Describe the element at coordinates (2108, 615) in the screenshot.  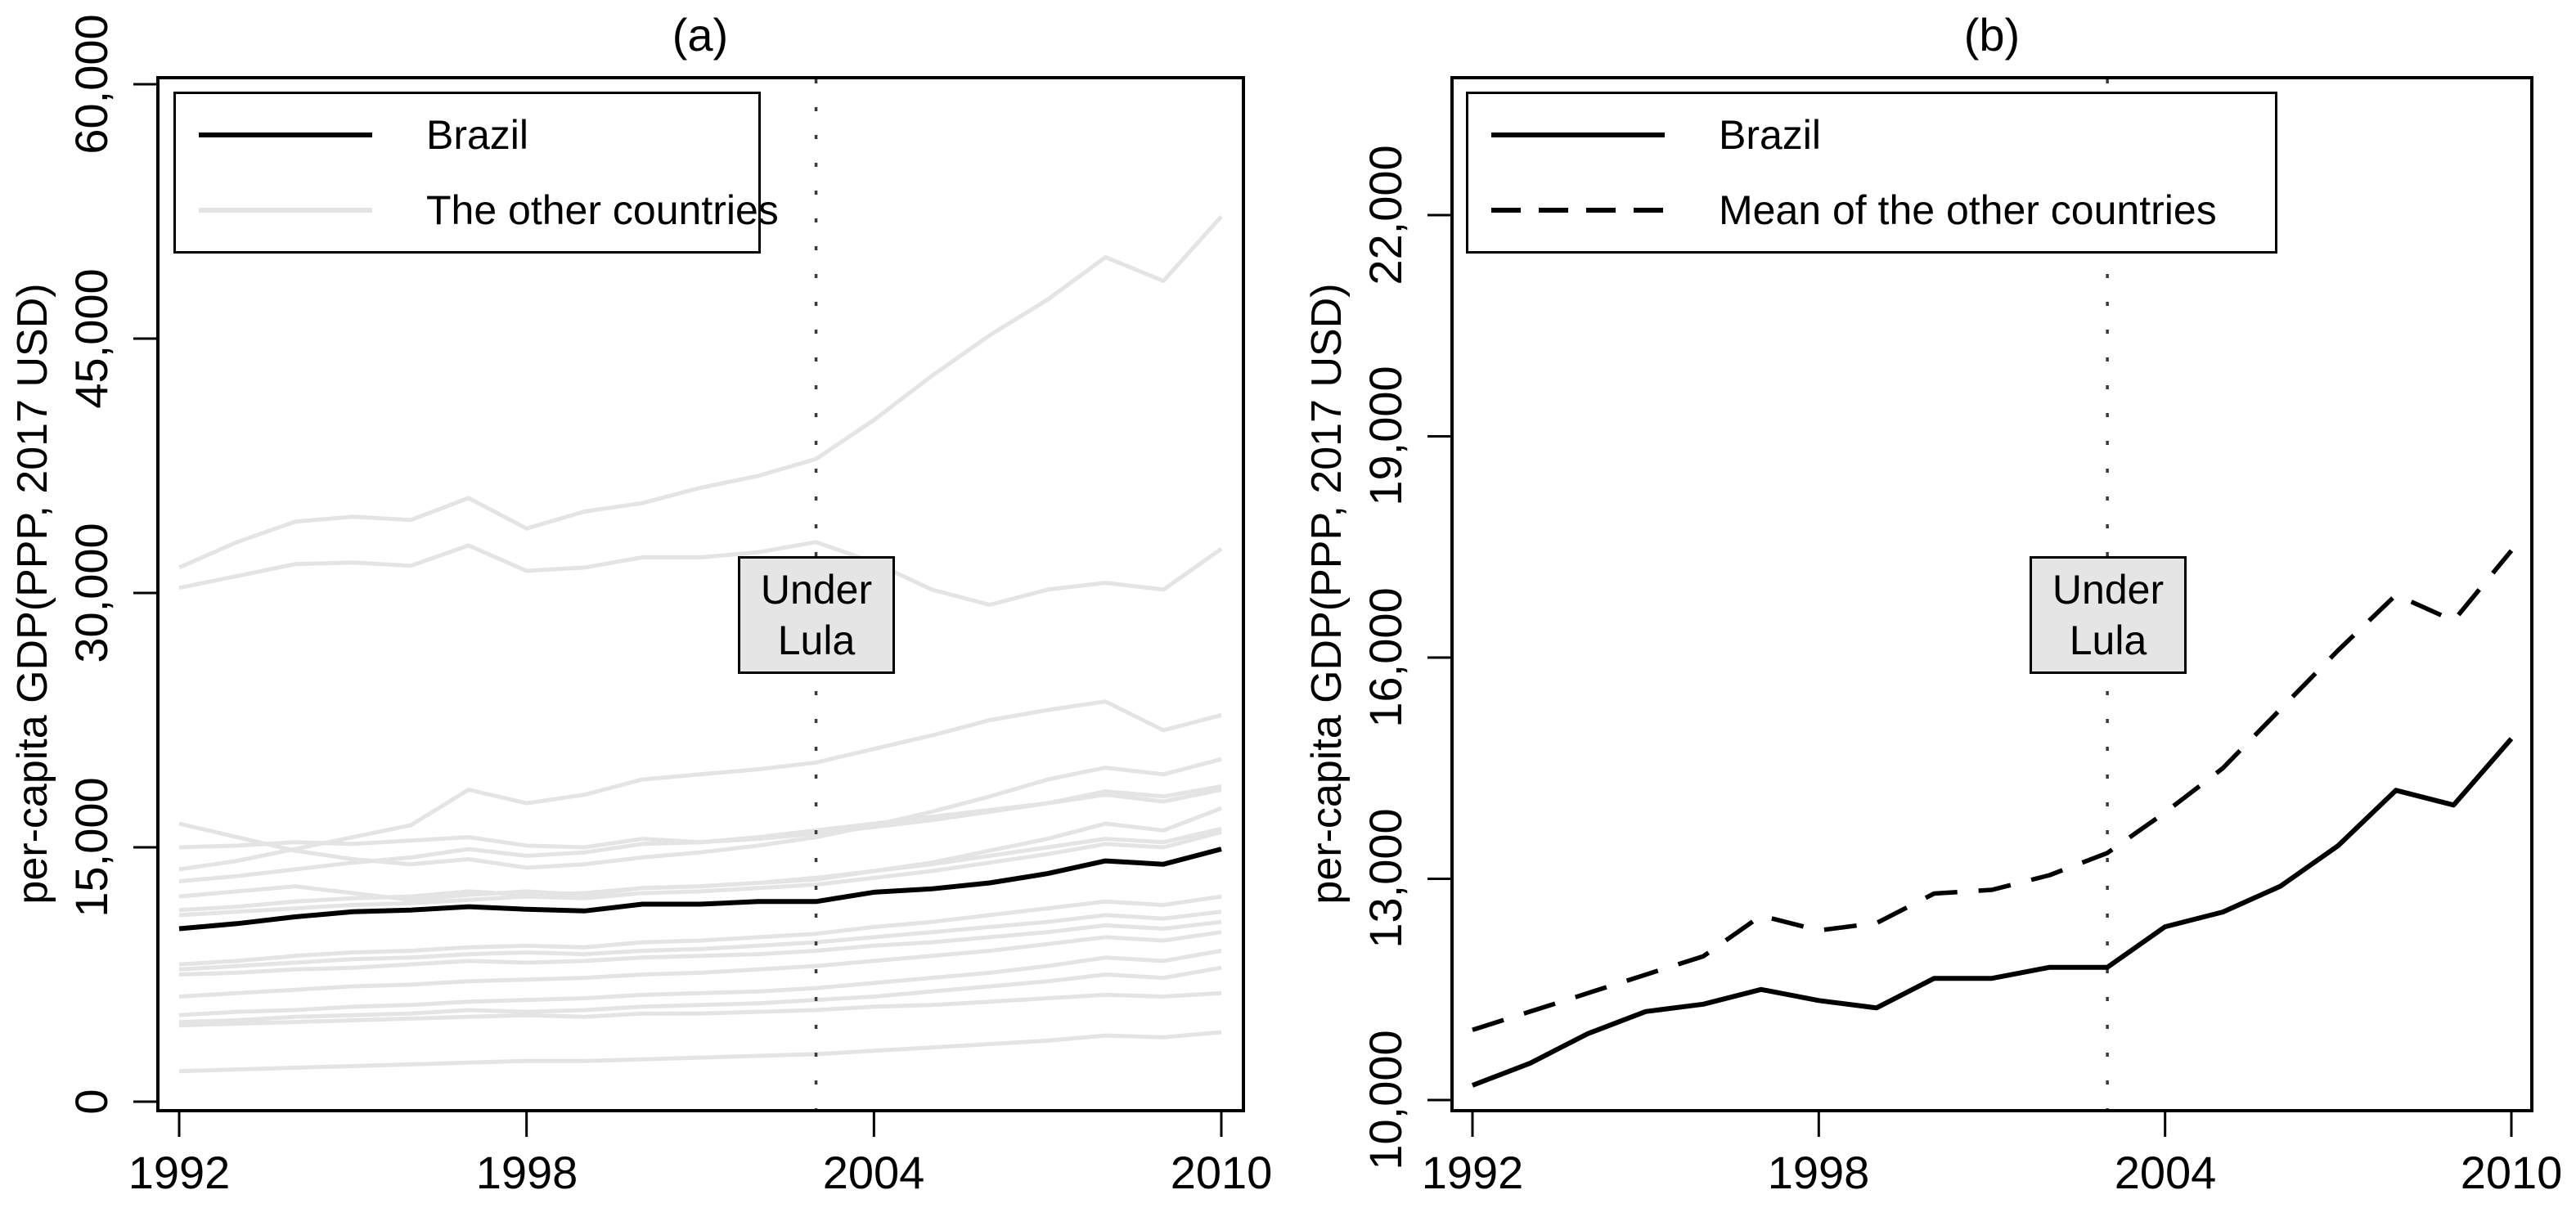
I see `panel-b-under-lula-annotation: Under Lula` at that location.